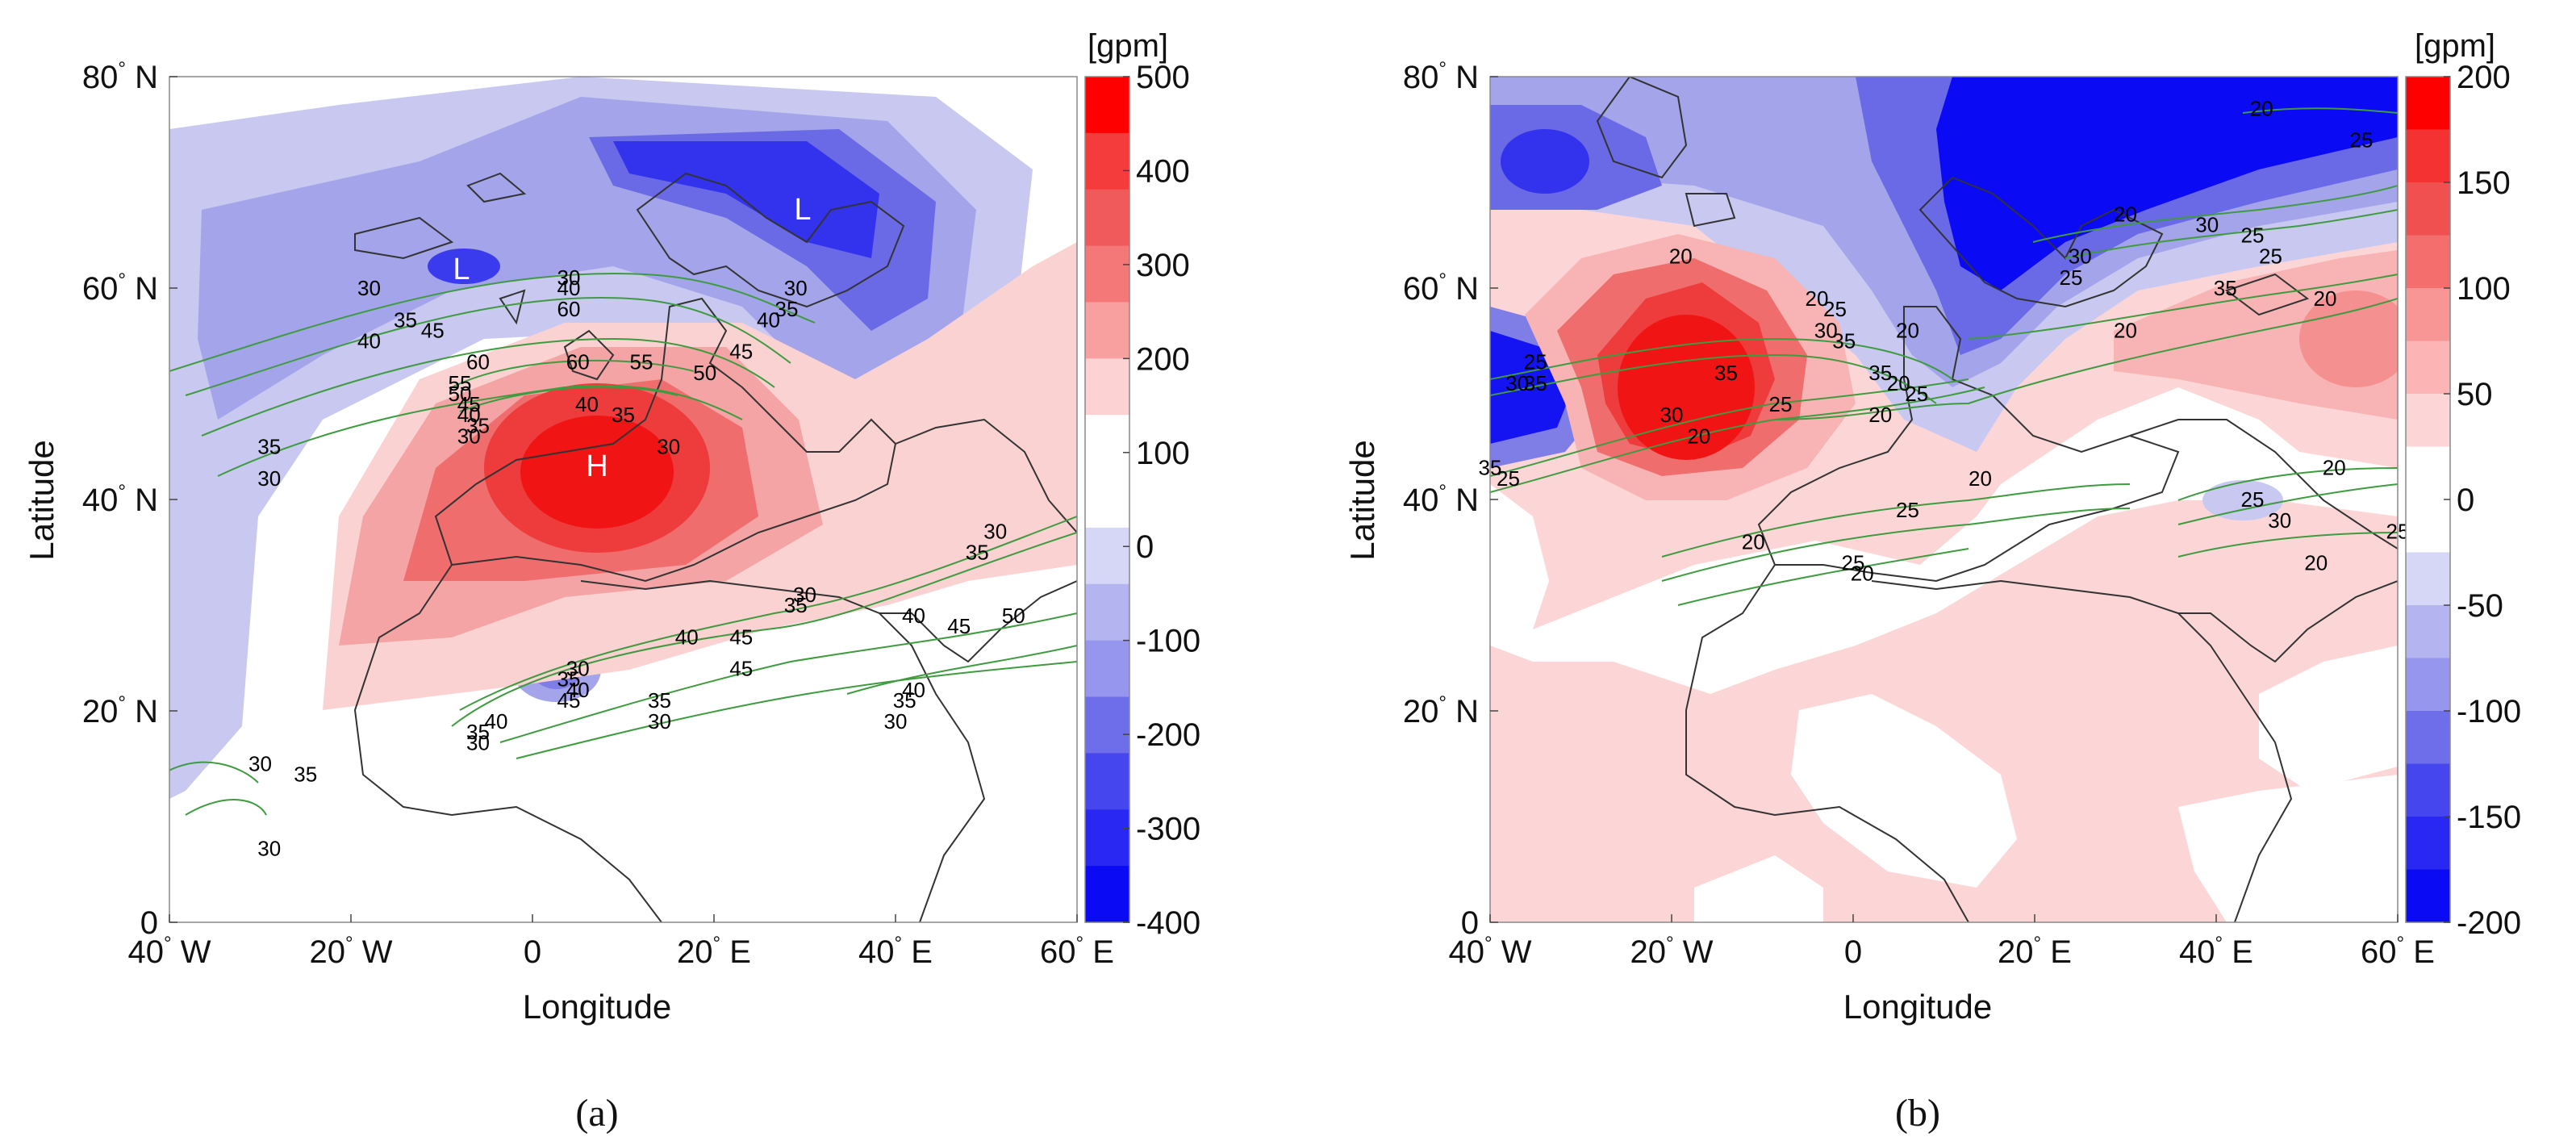 The width and height of the screenshot is (2576, 1145). What do you see at coordinates (461, 394) in the screenshot?
I see `contour-label: 50` at bounding box center [461, 394].